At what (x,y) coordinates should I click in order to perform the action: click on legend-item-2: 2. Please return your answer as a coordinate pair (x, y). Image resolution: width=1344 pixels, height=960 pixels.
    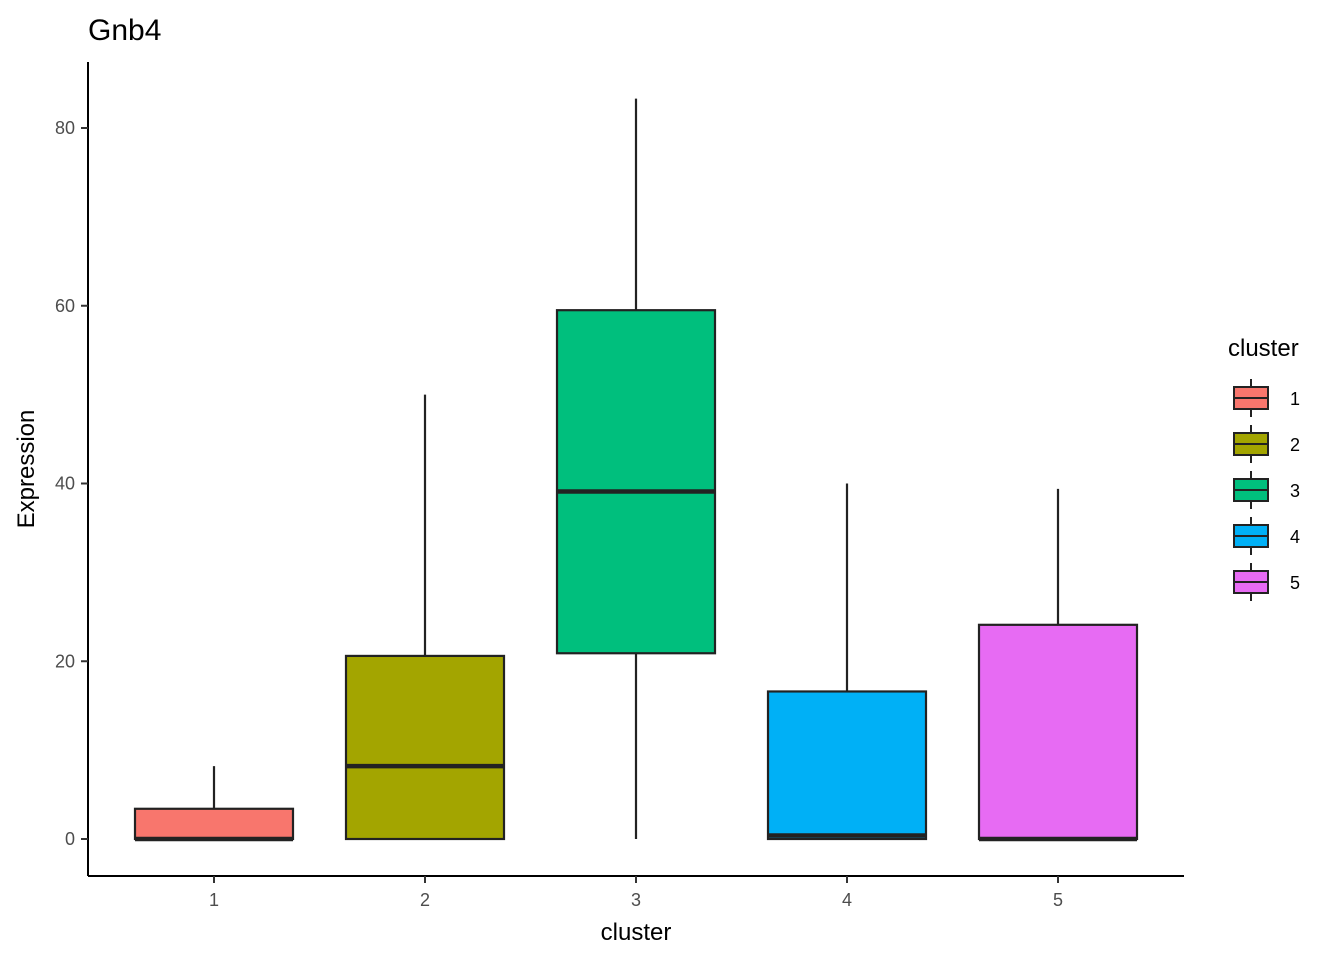
    Looking at the image, I should click on (1266, 444).